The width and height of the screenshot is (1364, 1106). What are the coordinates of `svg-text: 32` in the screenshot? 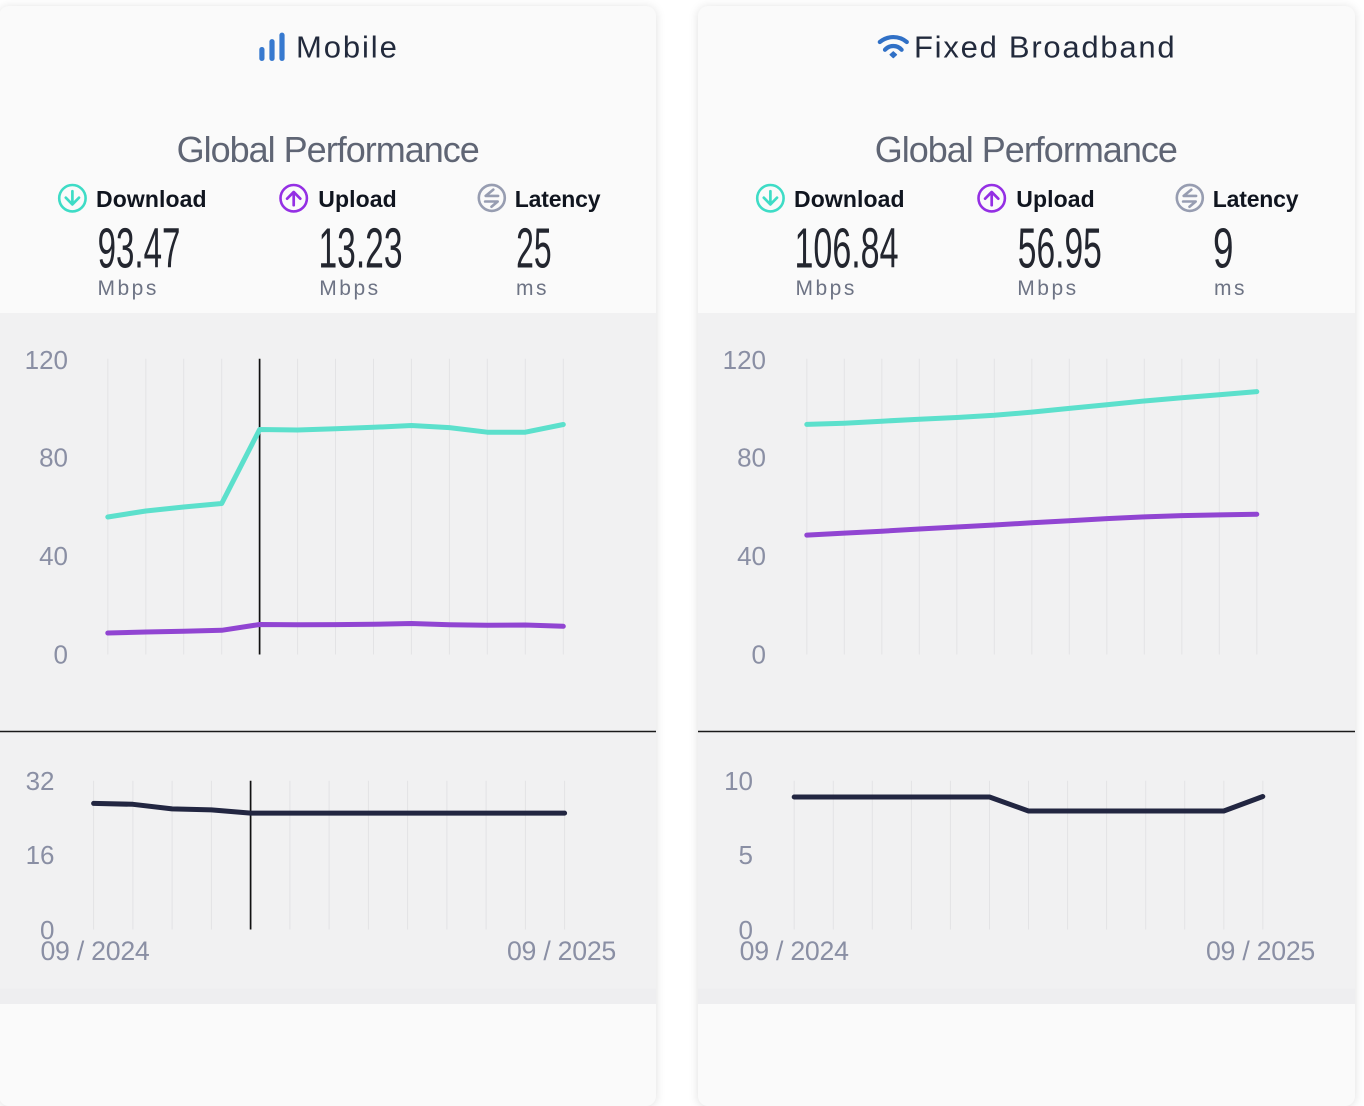 It's located at (40, 781).